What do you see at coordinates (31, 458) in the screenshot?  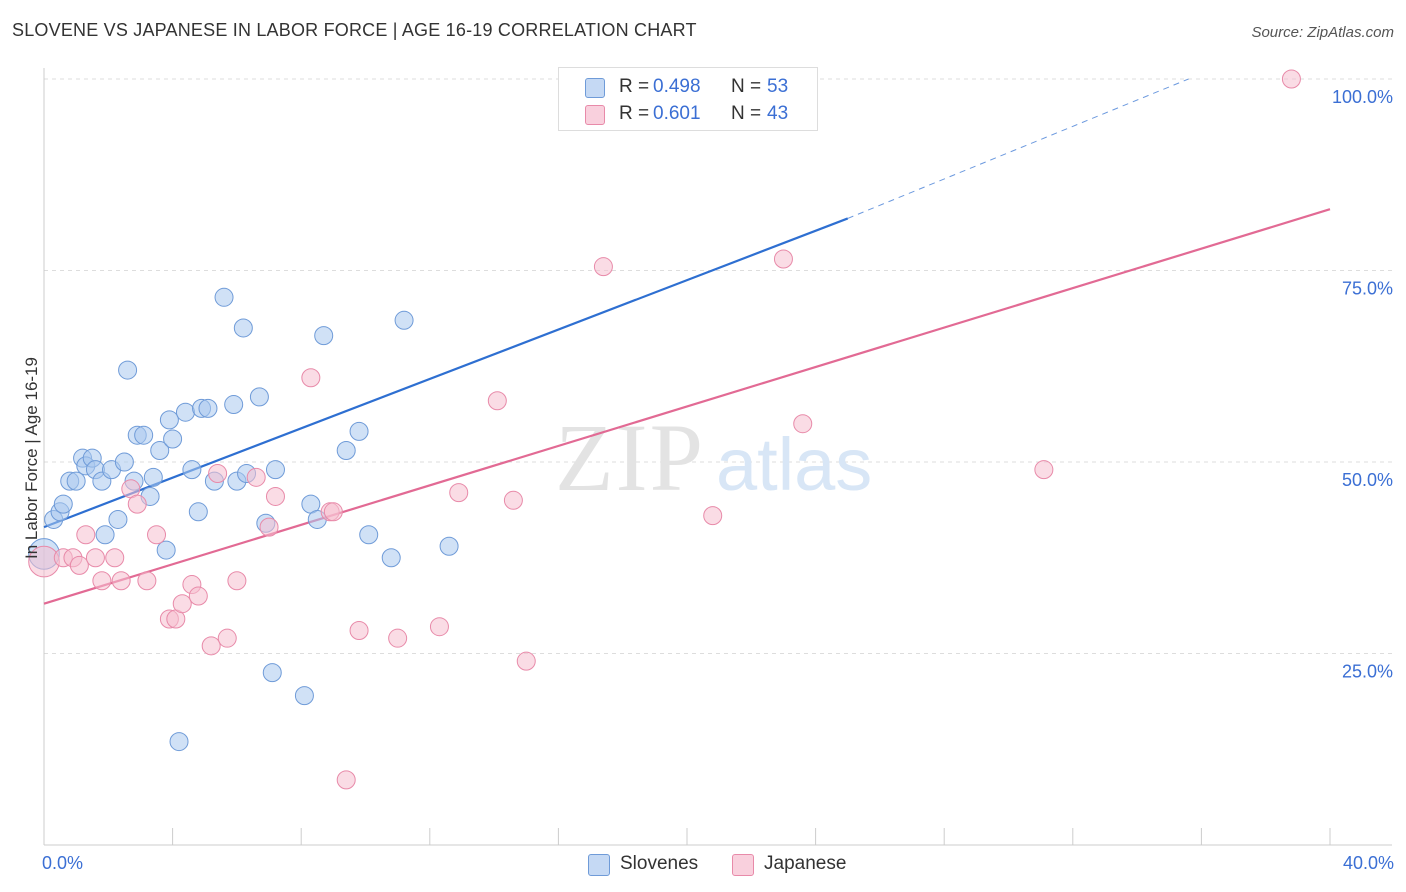 I see `y-axis-label: In Labor Force | Age 16-19` at bounding box center [31, 458].